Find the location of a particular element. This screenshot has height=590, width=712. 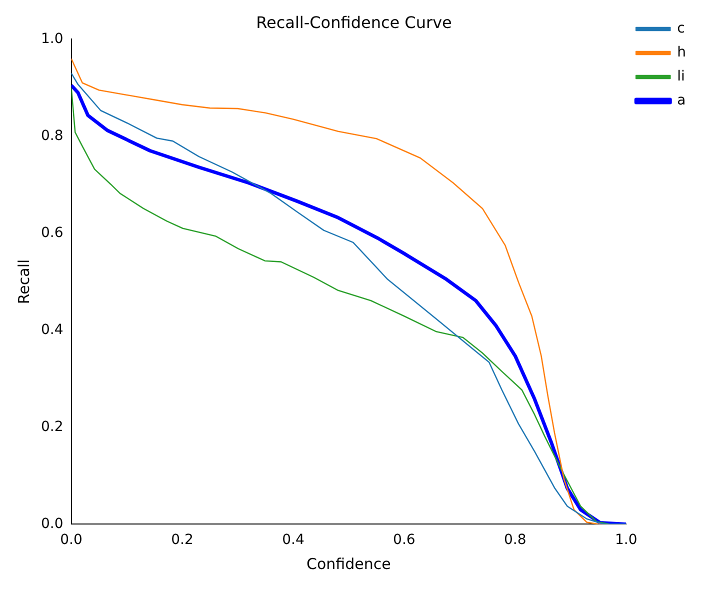

x-axis-title: Confidence is located at coordinates (348, 563).